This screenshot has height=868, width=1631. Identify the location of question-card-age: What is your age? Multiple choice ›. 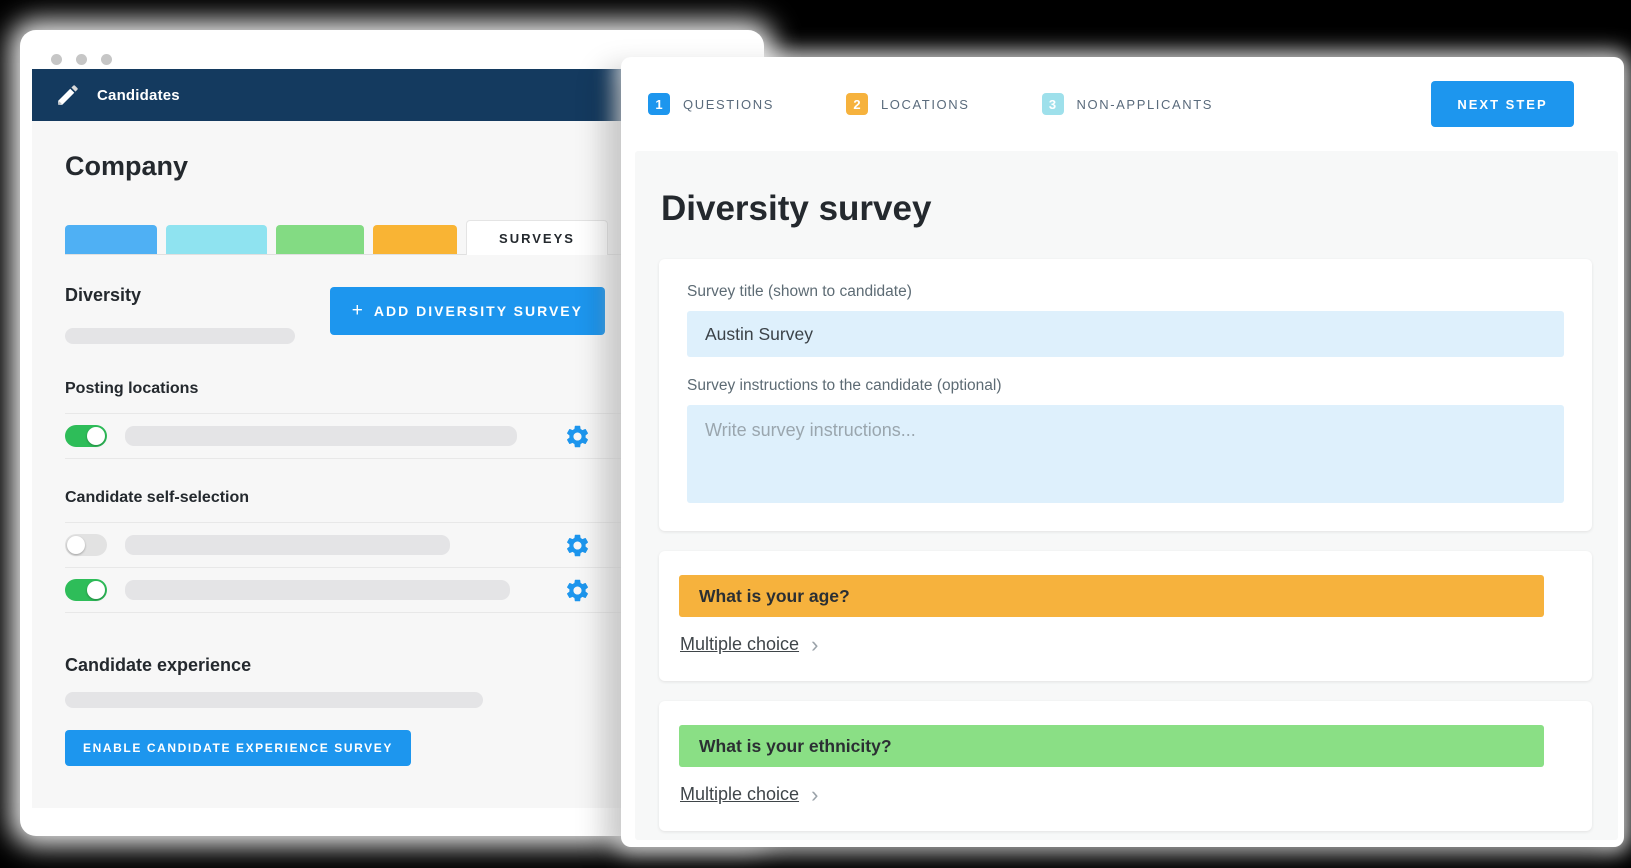
(1125, 616).